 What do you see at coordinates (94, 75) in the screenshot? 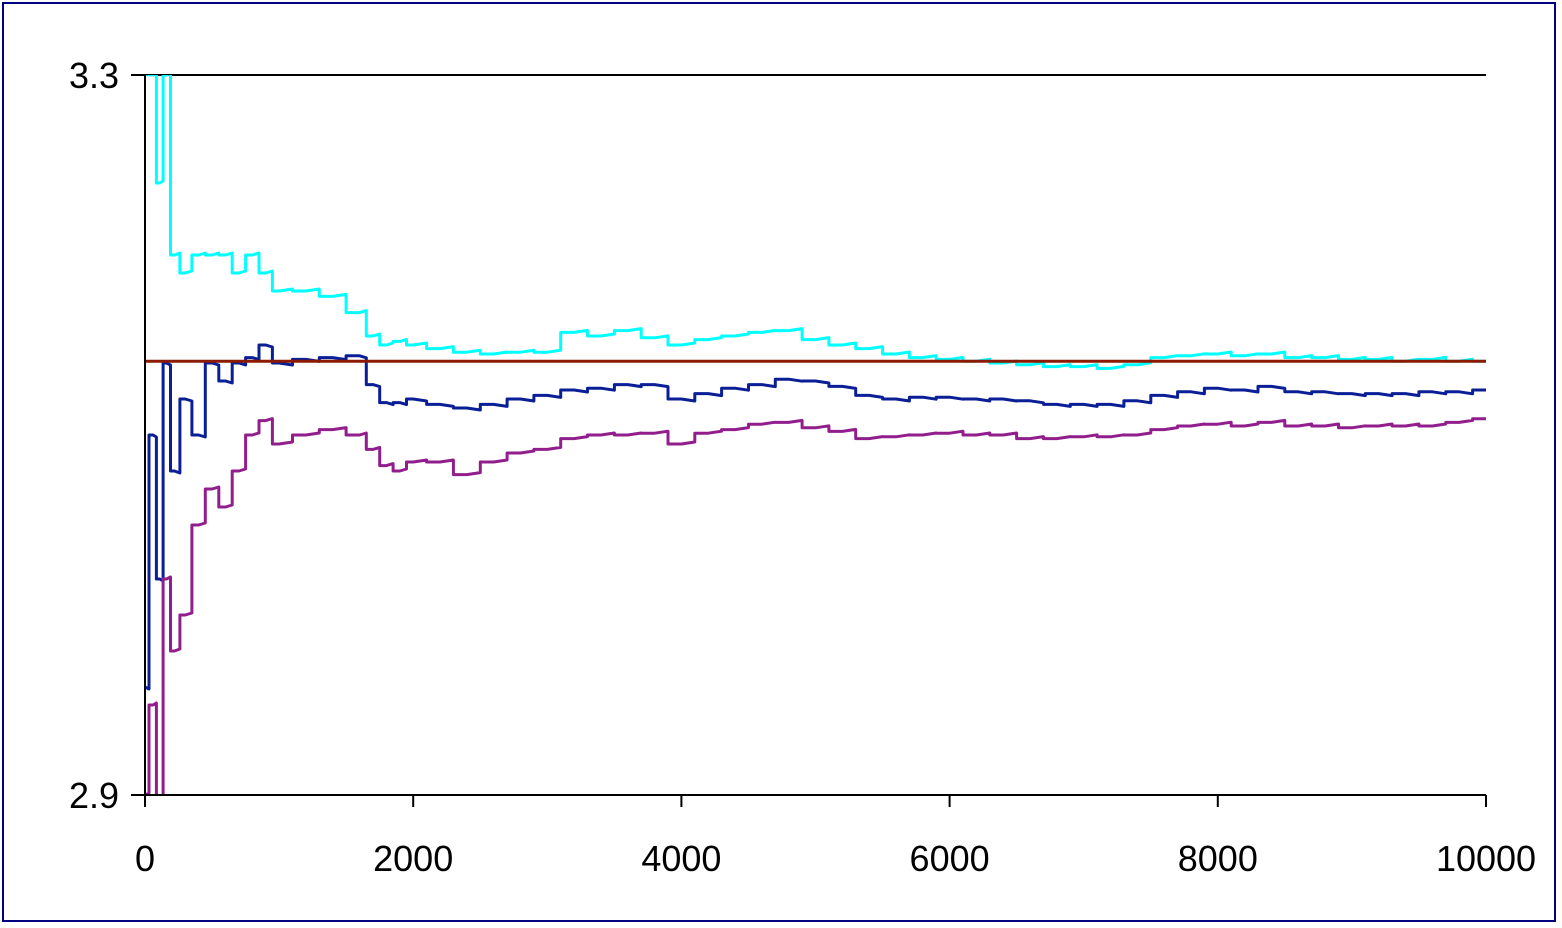
I see `y-tick-label: 3.3` at bounding box center [94, 75].